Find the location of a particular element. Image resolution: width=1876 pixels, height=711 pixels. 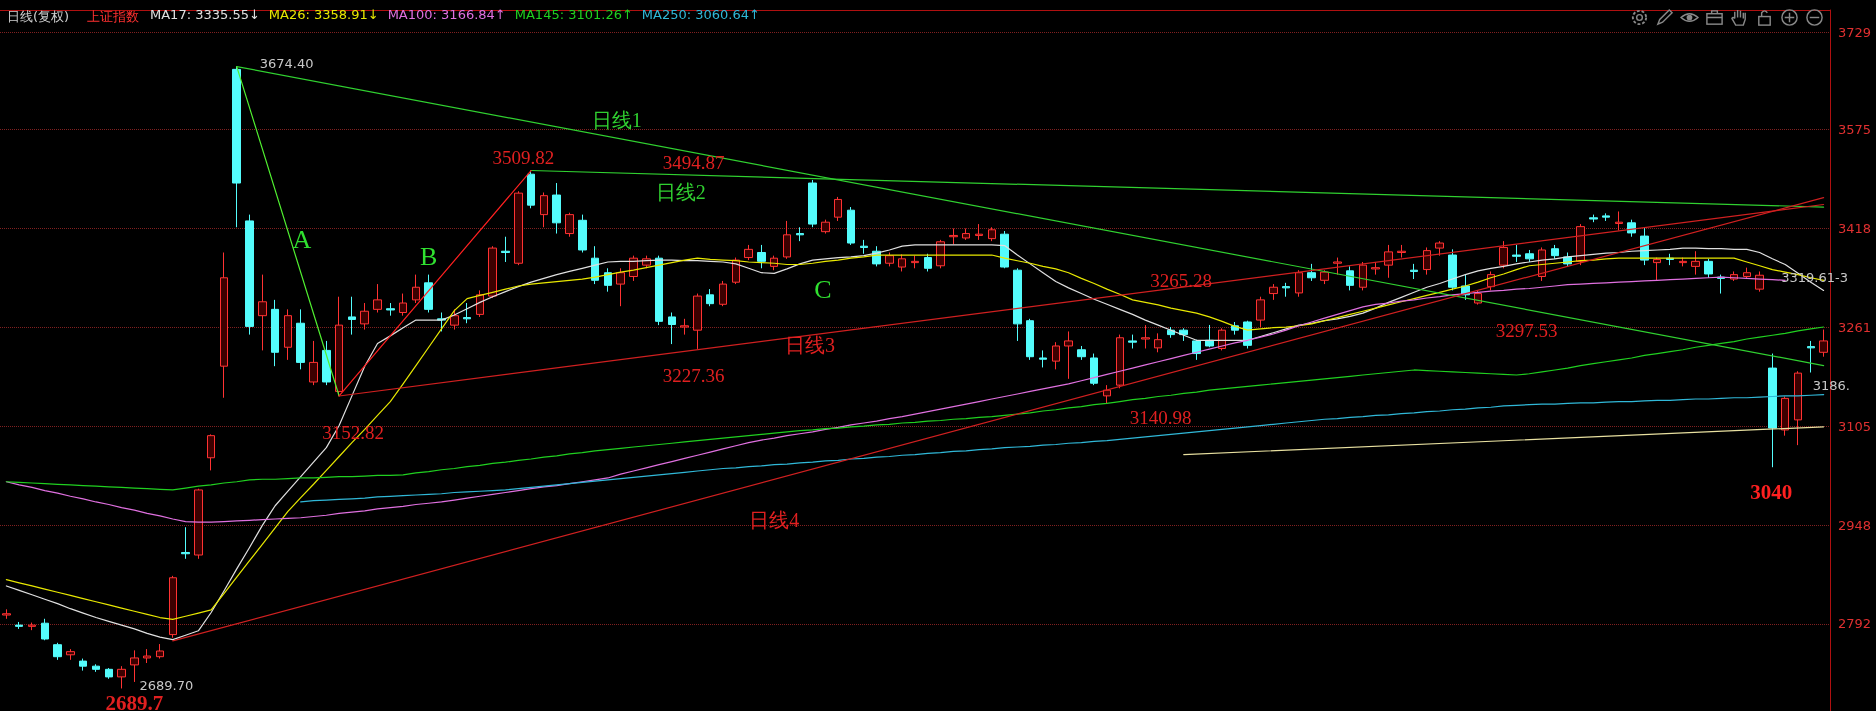

y-tick-label: 3729 is located at coordinates (1855, 32).